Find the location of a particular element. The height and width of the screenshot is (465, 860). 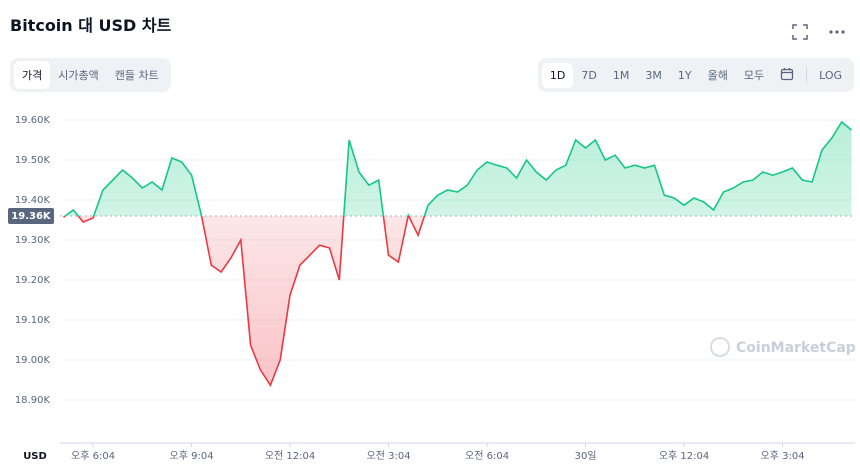

x-tick-label: 오전 12:04 is located at coordinates (290, 456).